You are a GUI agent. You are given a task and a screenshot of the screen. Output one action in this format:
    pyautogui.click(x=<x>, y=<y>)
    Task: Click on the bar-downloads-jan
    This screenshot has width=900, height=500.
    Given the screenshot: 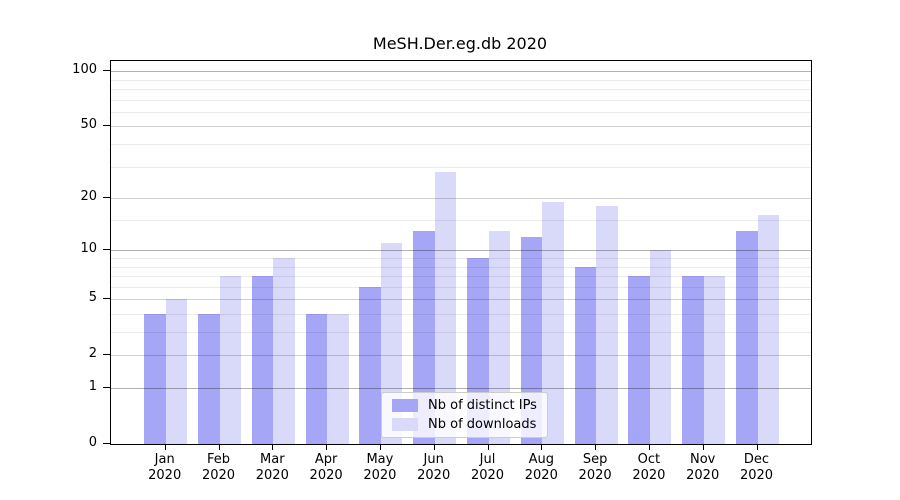 What is the action you would take?
    pyautogui.click(x=176, y=371)
    